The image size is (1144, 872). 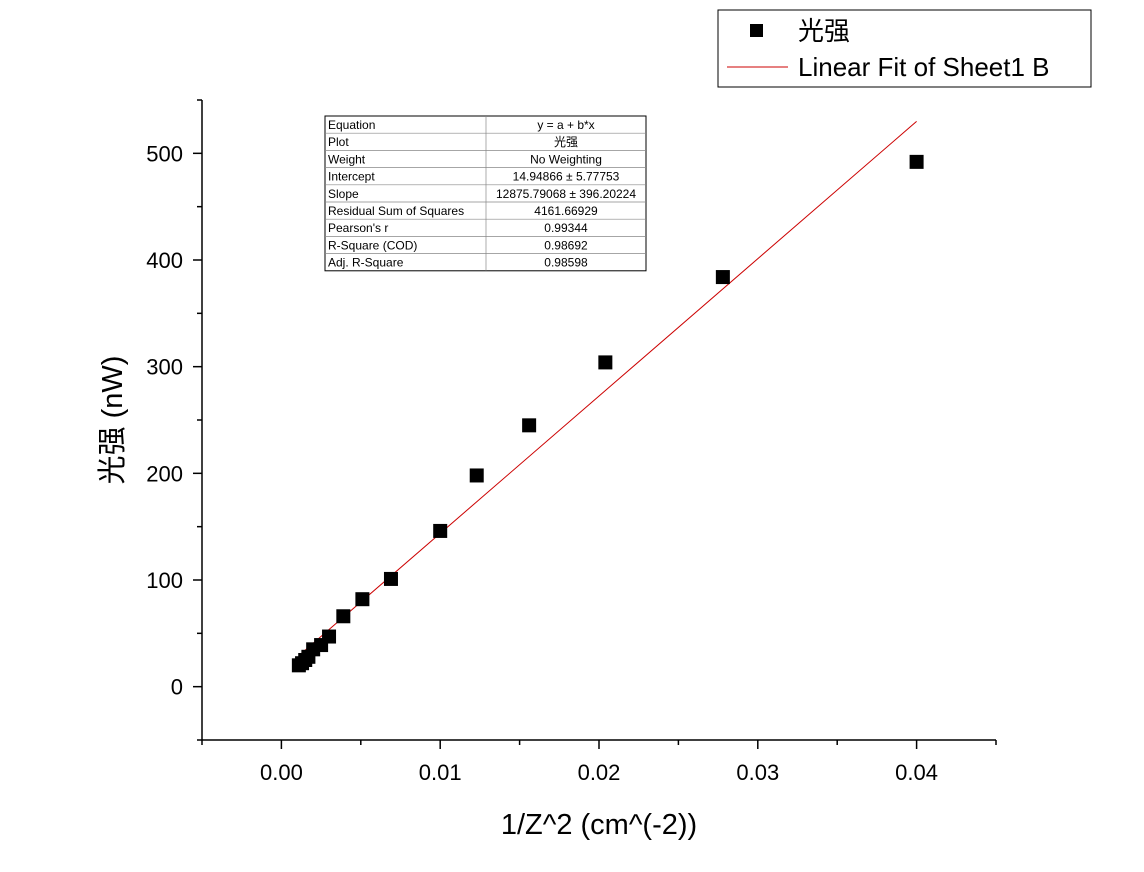 What do you see at coordinates (358, 228) in the screenshot?
I see `stats-table-key: Pearson's r` at bounding box center [358, 228].